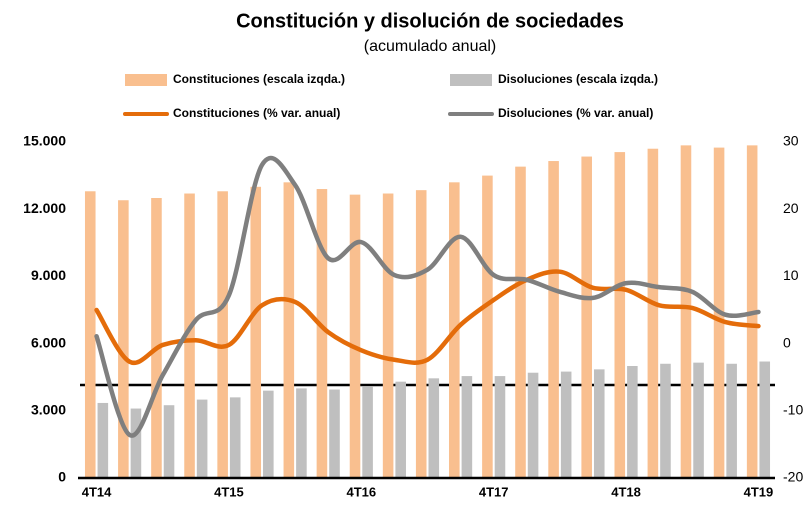  What do you see at coordinates (48, 275) in the screenshot?
I see `y-tick-label: 9.000` at bounding box center [48, 275].